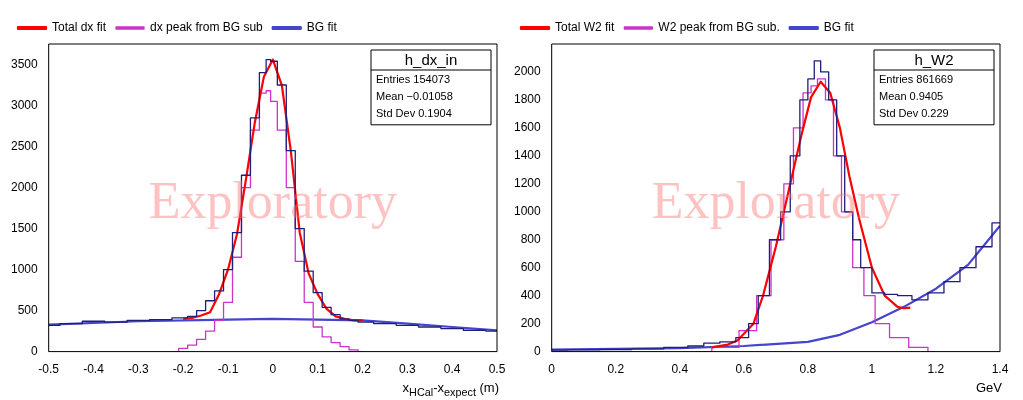 The image size is (1023, 400). I want to click on annotation: Mean −0.01058, so click(414, 95).